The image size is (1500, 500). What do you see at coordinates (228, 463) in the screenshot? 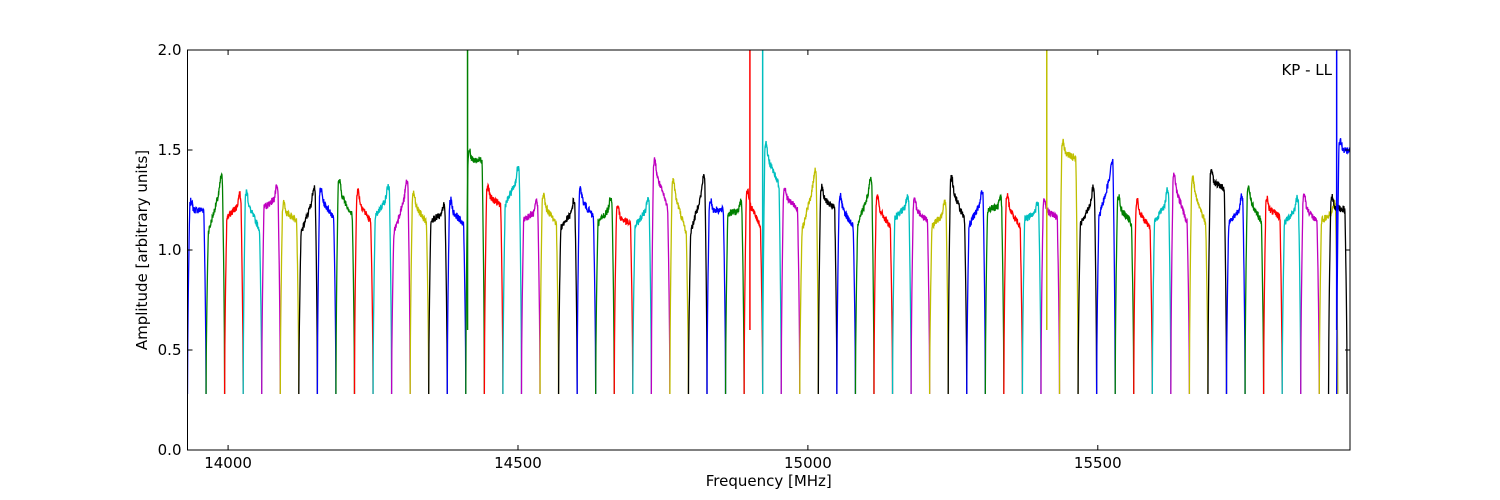
I see `x-tick-label: 14000` at bounding box center [228, 463].